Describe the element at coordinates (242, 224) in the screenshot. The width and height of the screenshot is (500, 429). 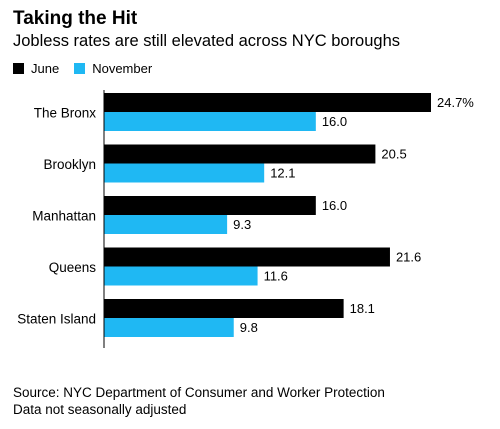
I see `data-label-november-manhattan: 9.3` at that location.